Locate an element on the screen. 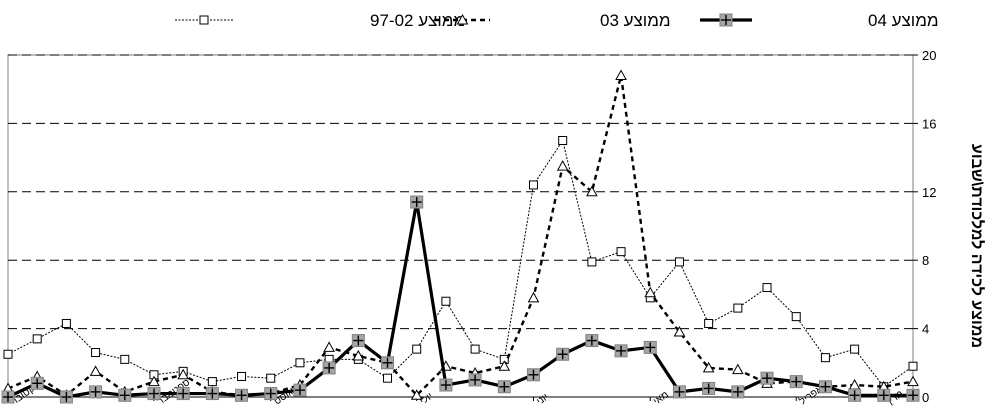  legend-label: ממוצע 03 is located at coordinates (635, 20).